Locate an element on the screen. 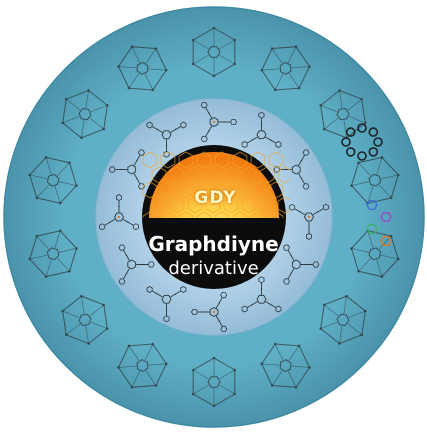  gdy-glow is located at coordinates (216, 184).